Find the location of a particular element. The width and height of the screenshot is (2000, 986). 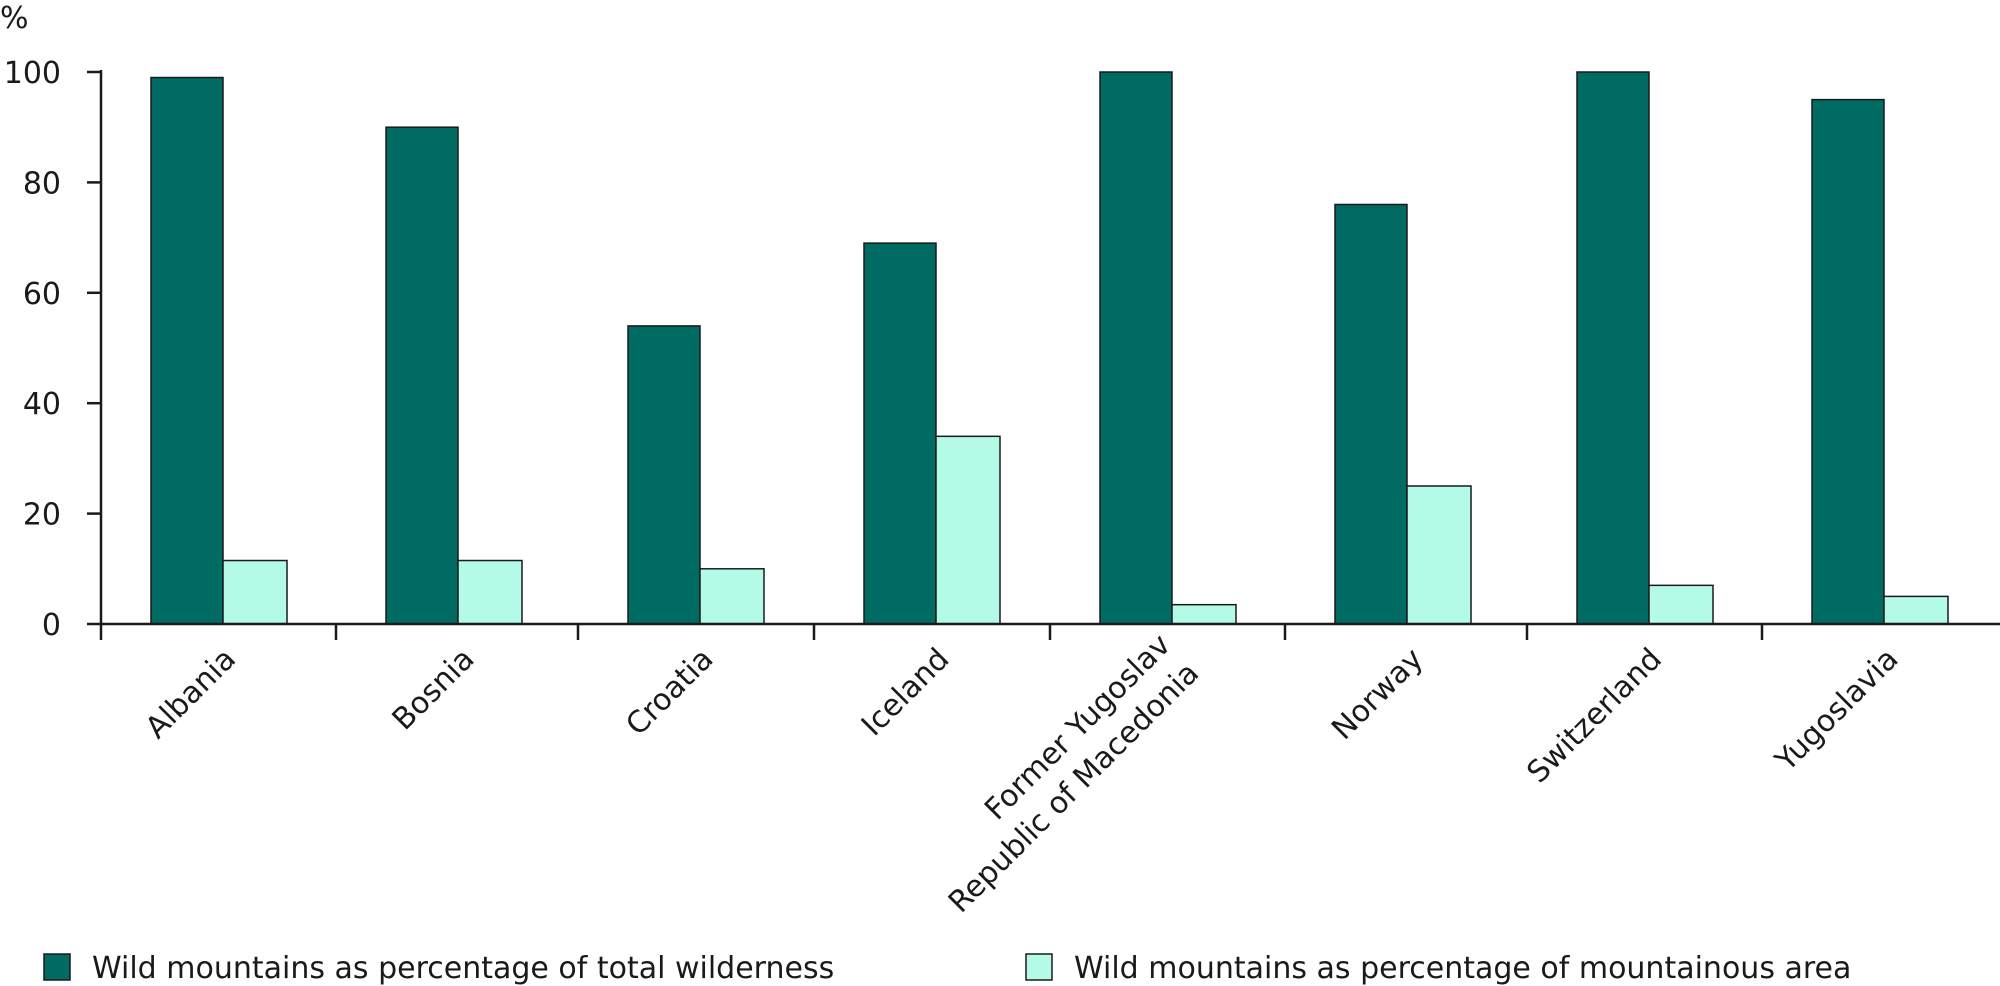

x-axis-ticks is located at coordinates (1049, 632).